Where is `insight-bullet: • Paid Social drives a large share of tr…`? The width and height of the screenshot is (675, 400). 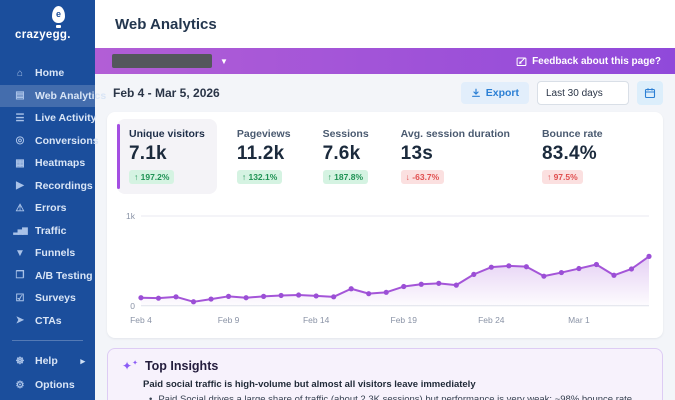 insight-bullet: • Paid Social drives a large share of tr… is located at coordinates (398, 396).